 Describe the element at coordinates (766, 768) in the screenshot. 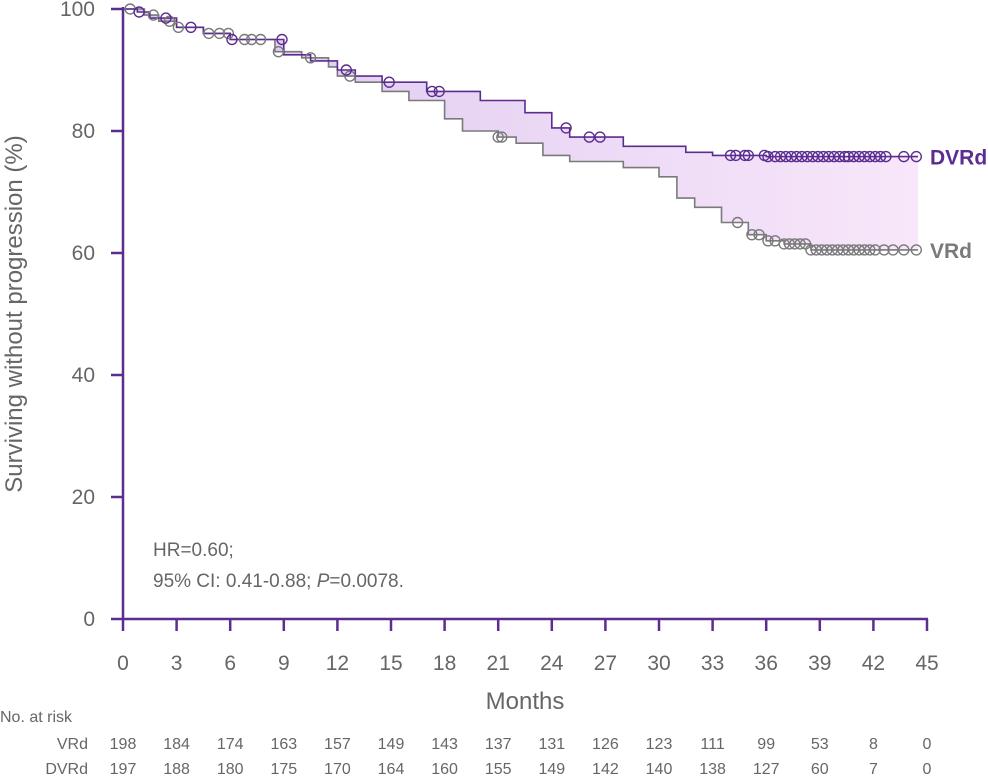

I see `risk-value-dvrd: 127` at that location.